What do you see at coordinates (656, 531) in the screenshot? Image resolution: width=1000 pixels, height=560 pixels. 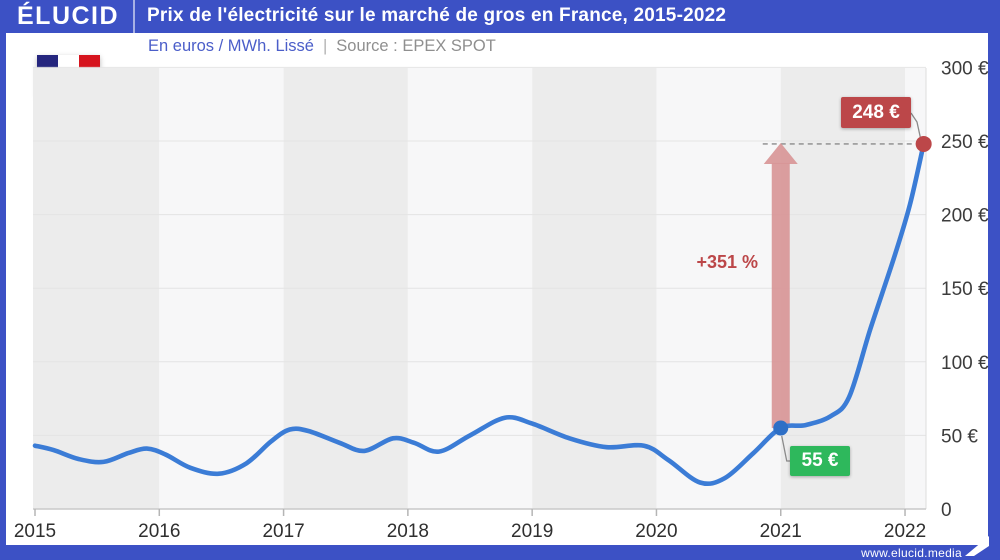 I see `x-tick-label: 2020` at bounding box center [656, 531].